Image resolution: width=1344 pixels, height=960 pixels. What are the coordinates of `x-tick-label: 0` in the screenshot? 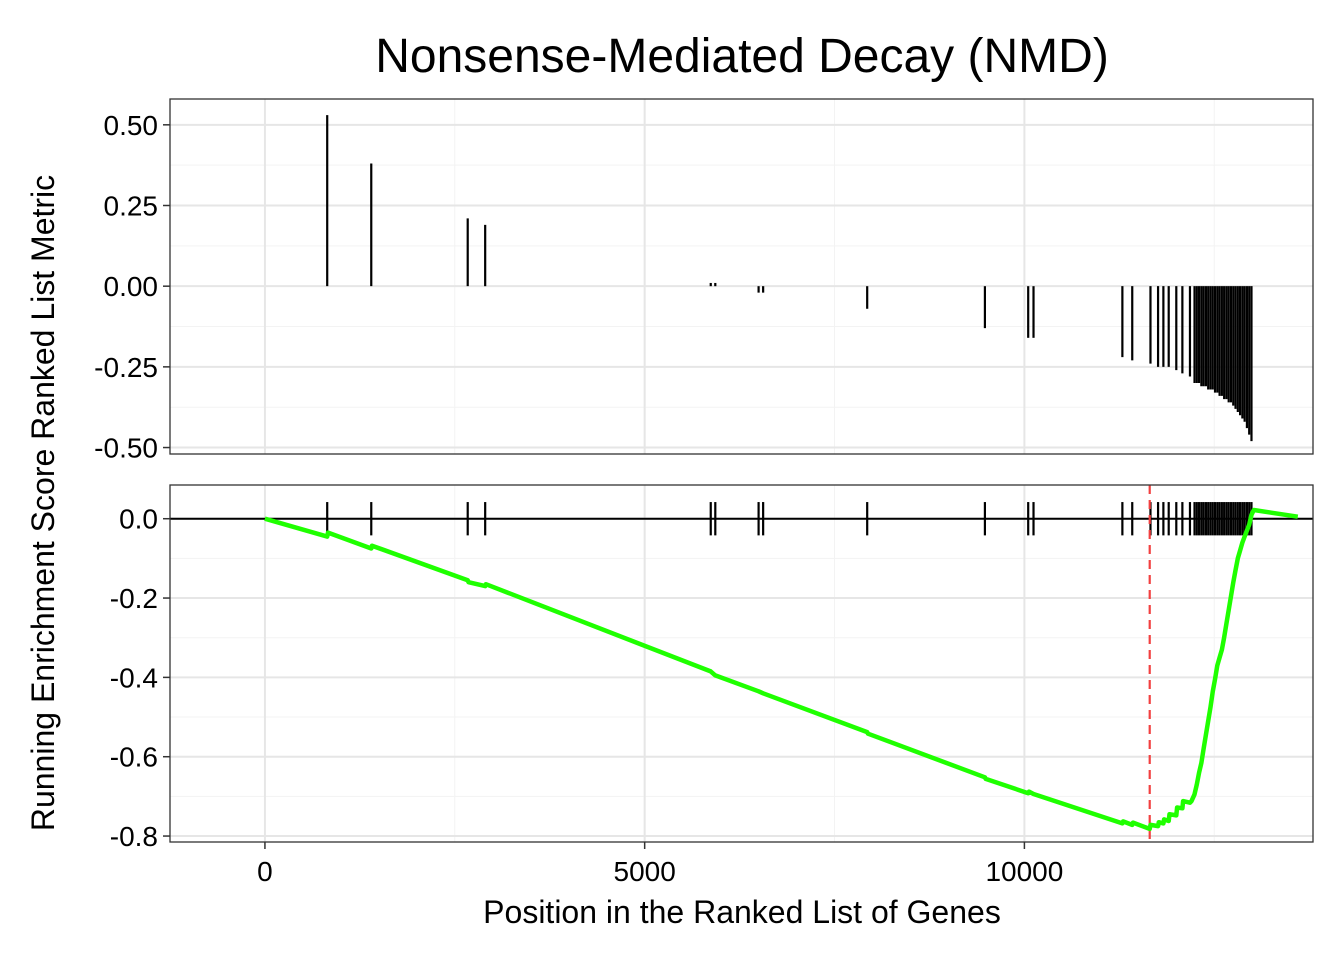 It's located at (265, 871).